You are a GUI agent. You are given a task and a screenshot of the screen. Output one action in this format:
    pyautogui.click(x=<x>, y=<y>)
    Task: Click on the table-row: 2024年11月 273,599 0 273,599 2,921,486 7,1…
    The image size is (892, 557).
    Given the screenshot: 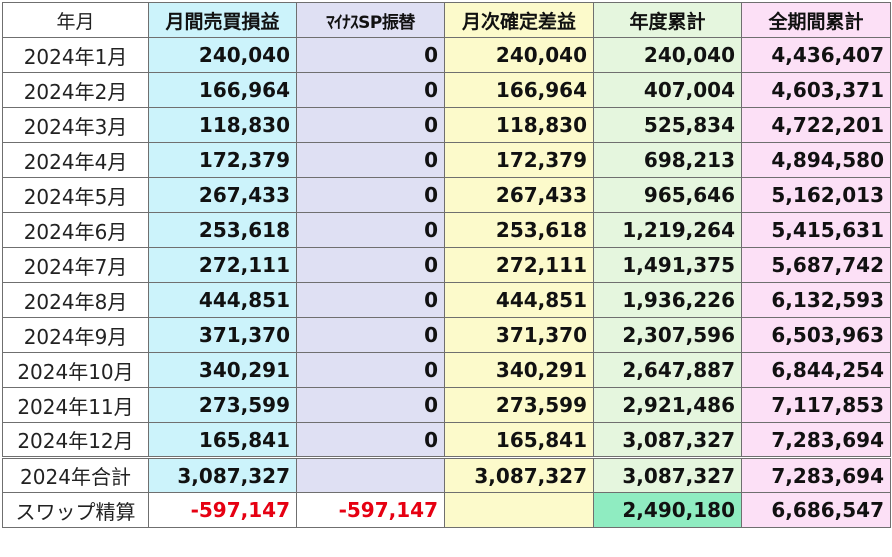 What is the action you would take?
    pyautogui.click(x=446, y=405)
    